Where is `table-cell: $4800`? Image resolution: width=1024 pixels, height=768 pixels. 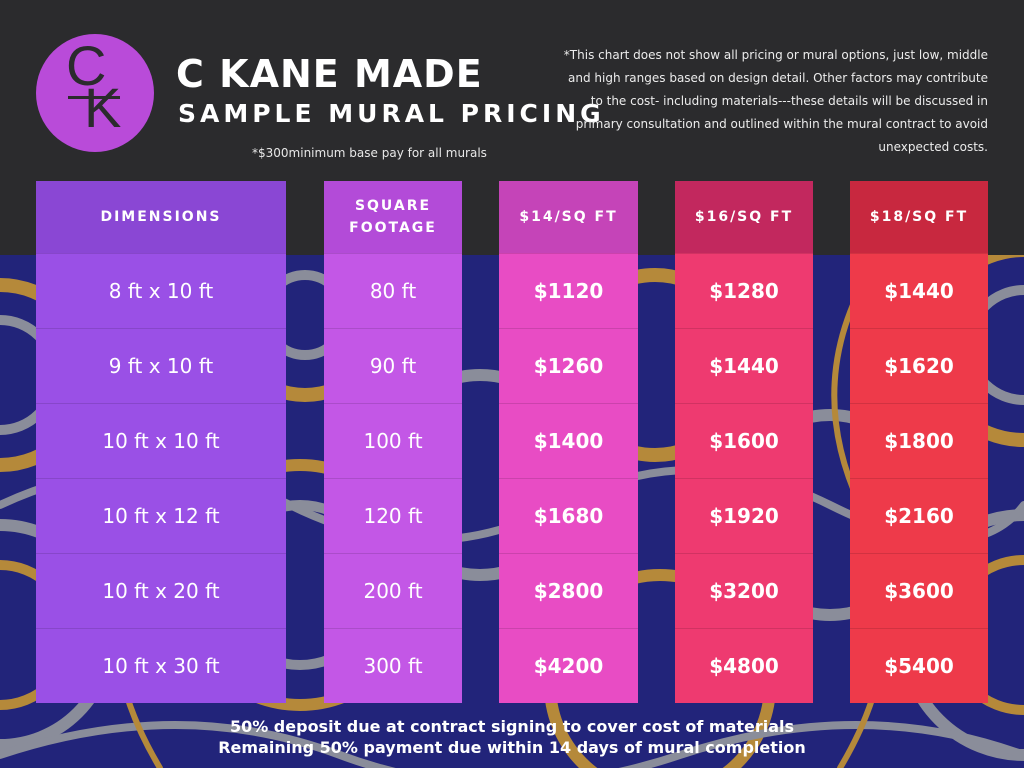 table-cell: $4800 is located at coordinates (744, 665).